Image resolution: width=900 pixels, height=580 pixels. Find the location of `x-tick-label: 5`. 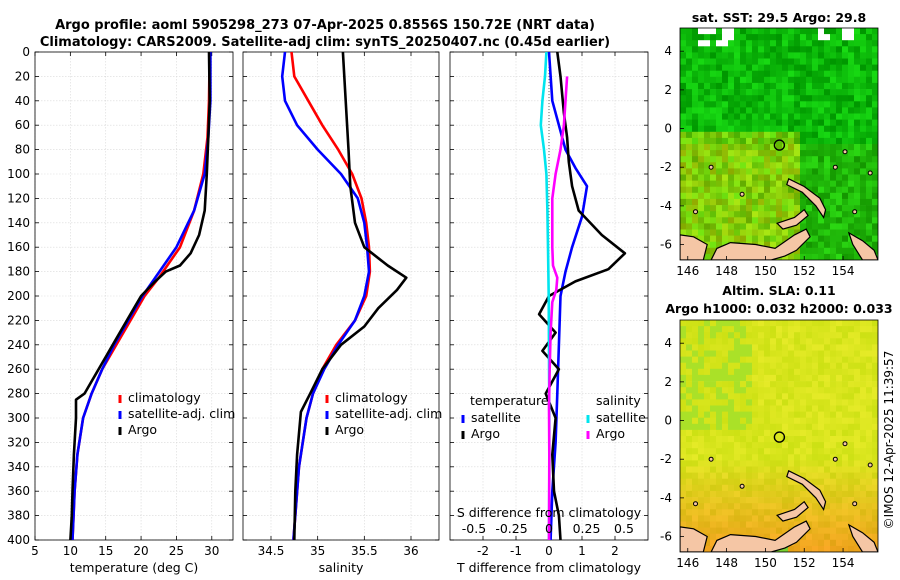

x-tick-label: 5 is located at coordinates (35, 551).